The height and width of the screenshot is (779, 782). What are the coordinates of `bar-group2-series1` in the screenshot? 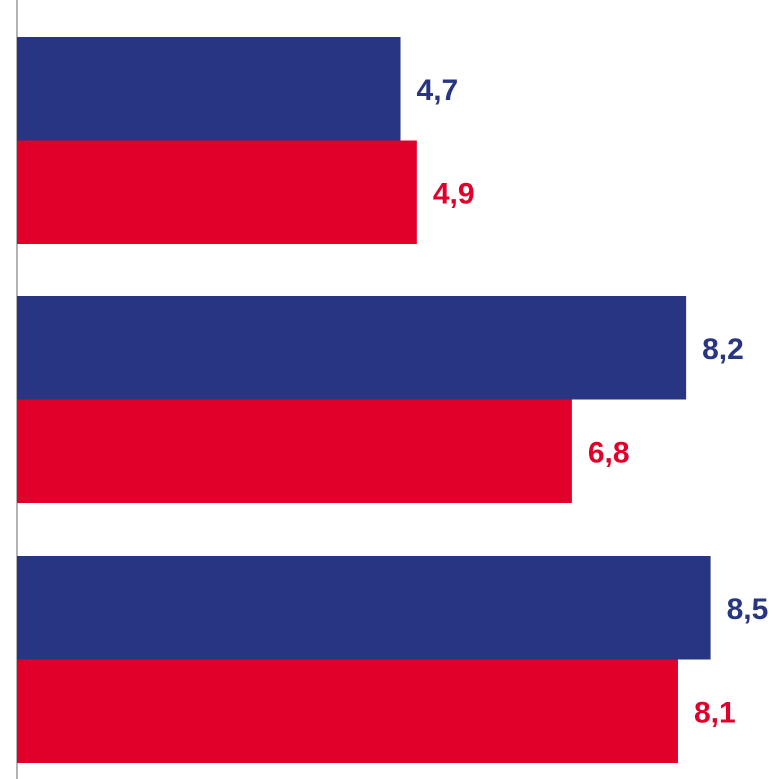 It's located at (352, 348).